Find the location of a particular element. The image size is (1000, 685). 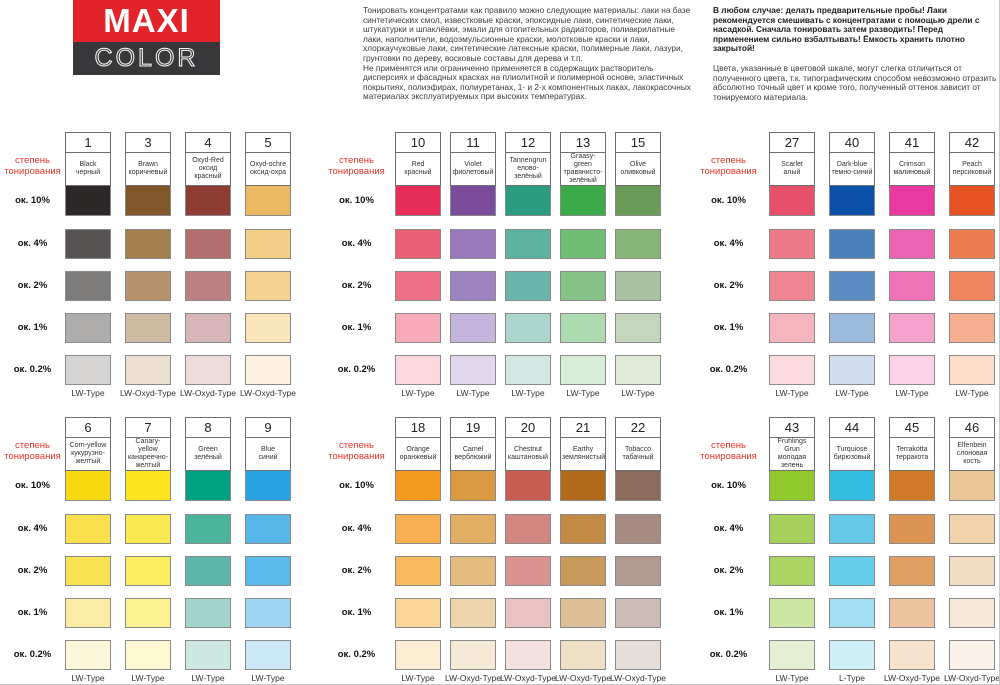

color-number: 9 is located at coordinates (268, 427).